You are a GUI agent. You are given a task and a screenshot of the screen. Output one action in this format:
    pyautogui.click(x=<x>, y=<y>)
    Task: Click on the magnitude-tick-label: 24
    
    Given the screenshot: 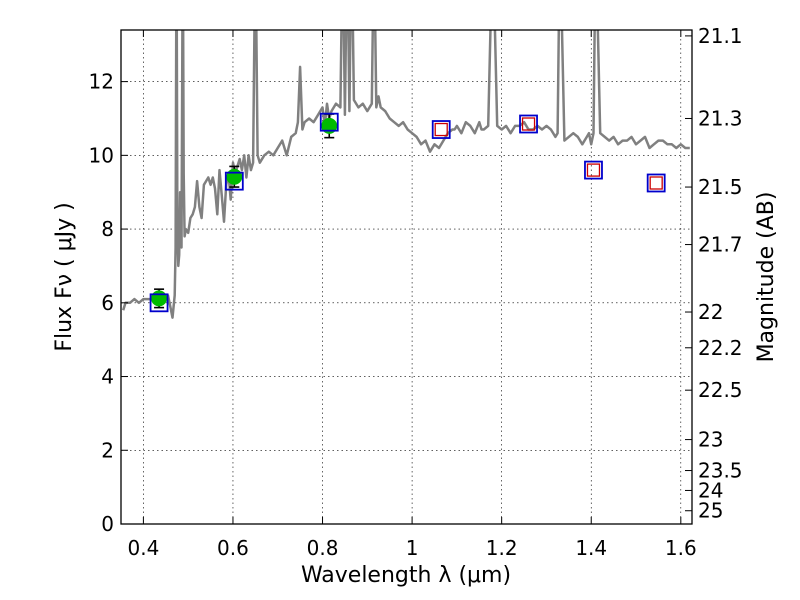 What is the action you would take?
    pyautogui.click(x=710, y=490)
    